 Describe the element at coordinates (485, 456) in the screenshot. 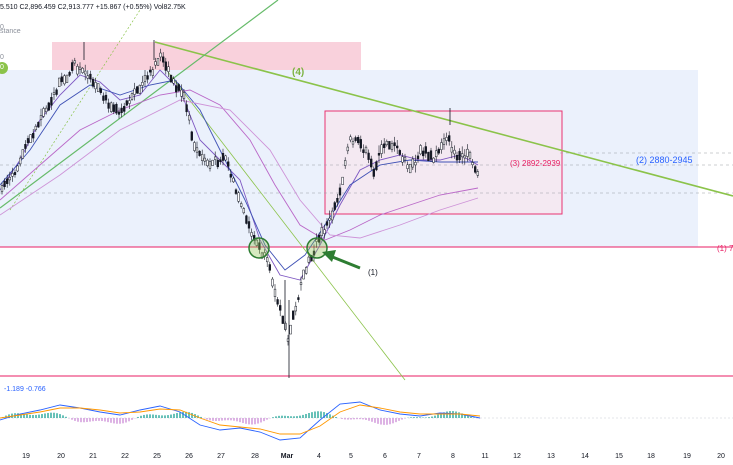

I see `time-axis-tick: 11` at that location.